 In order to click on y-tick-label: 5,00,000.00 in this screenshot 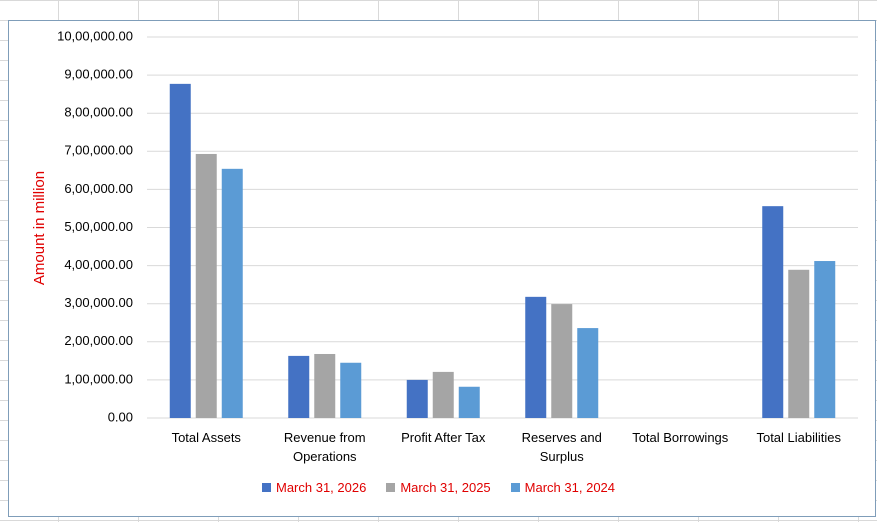, I will do `click(98, 226)`.